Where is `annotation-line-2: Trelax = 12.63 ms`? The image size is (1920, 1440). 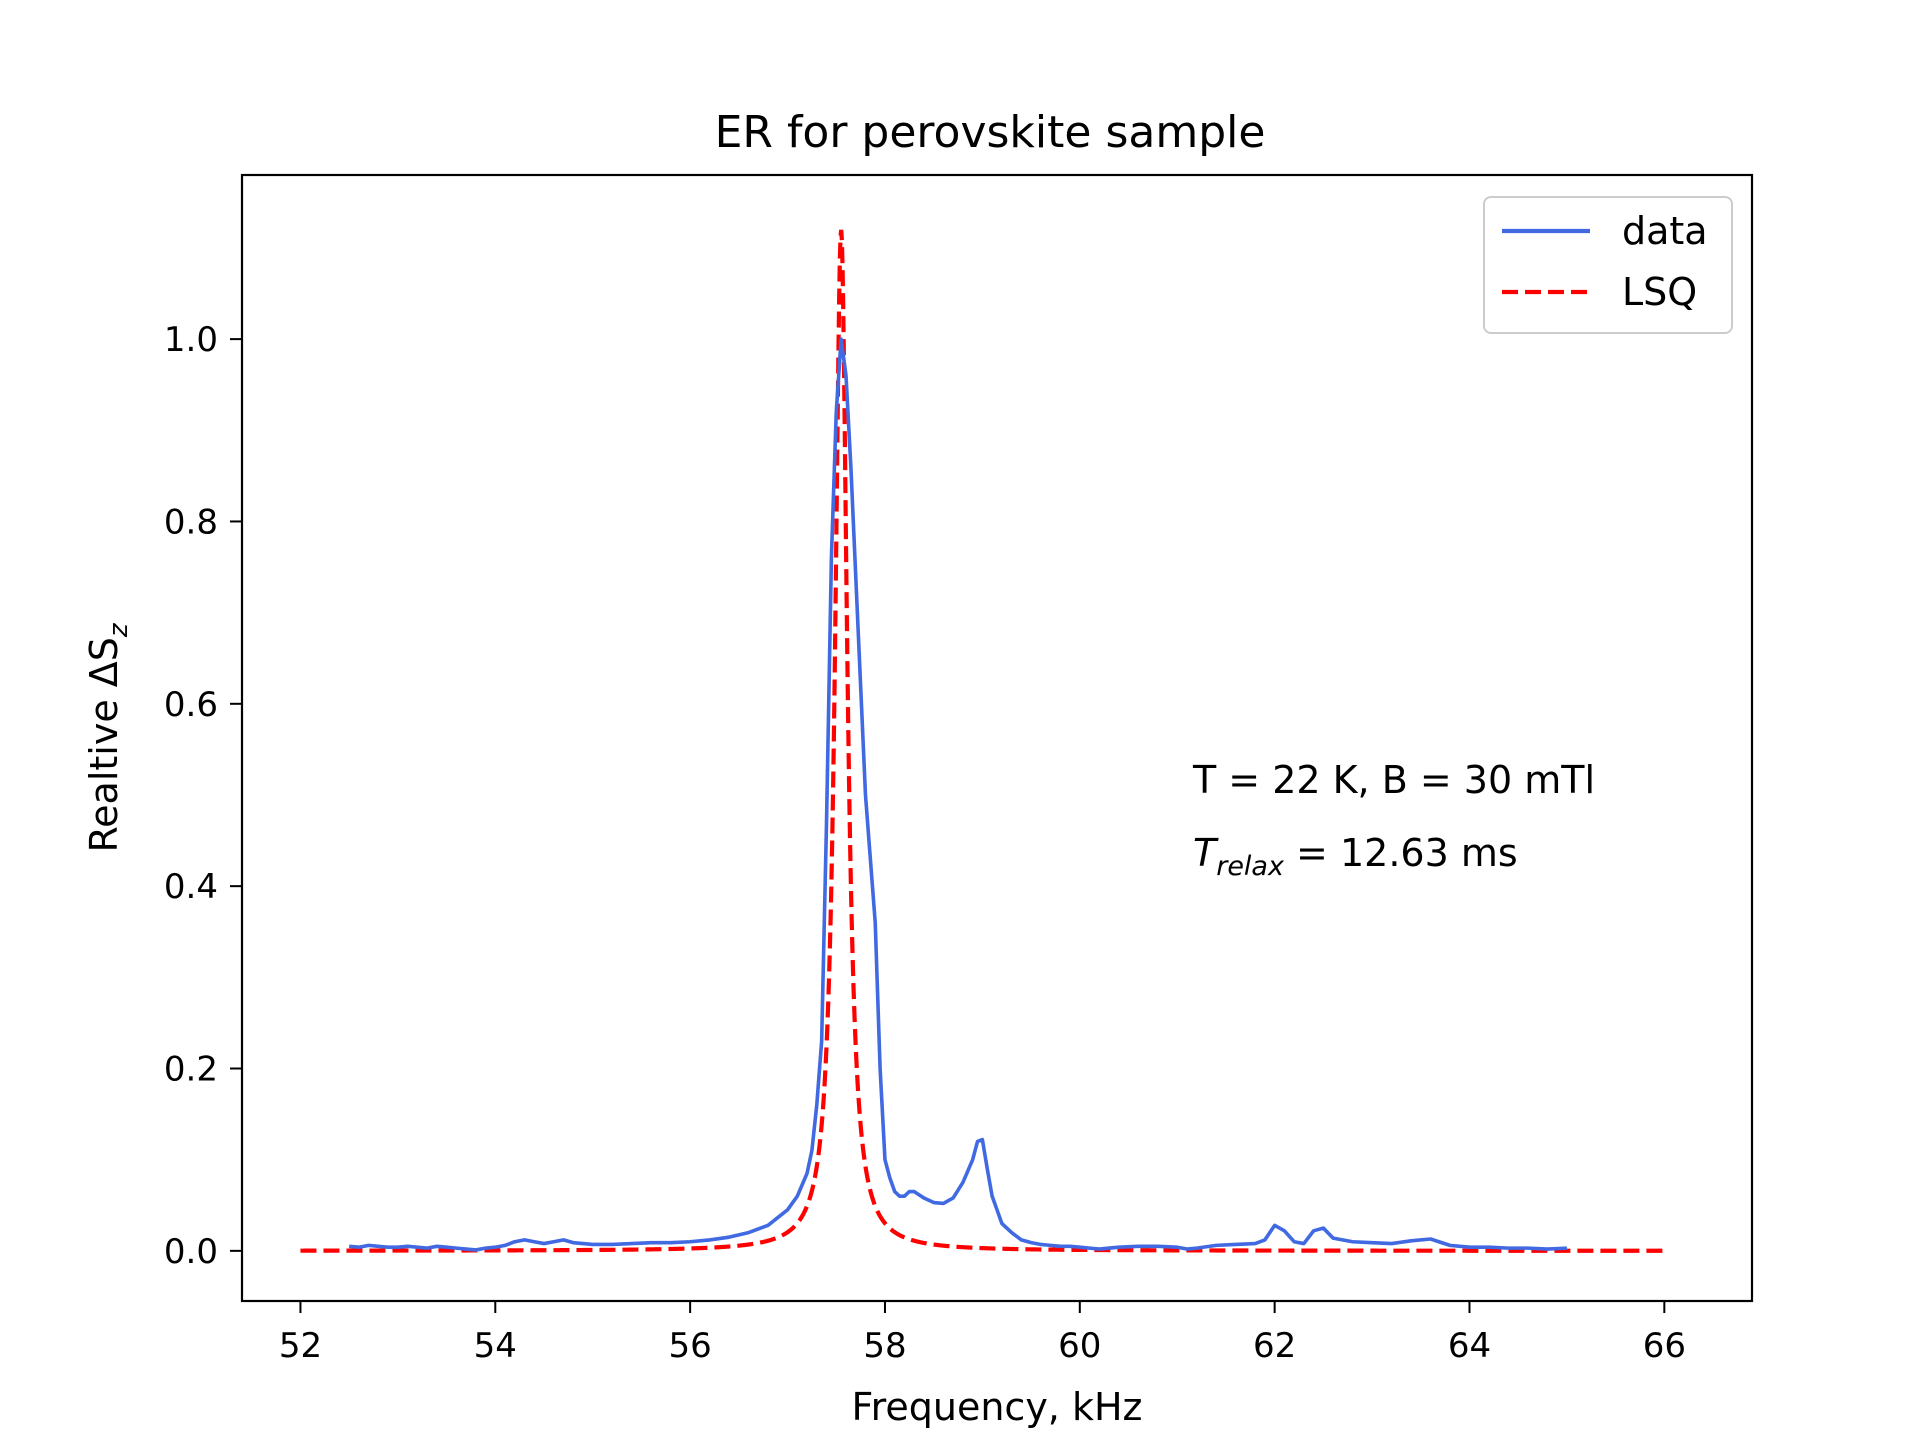
annotation-line-2: Trelax = 12.63 ms is located at coordinates (1355, 856).